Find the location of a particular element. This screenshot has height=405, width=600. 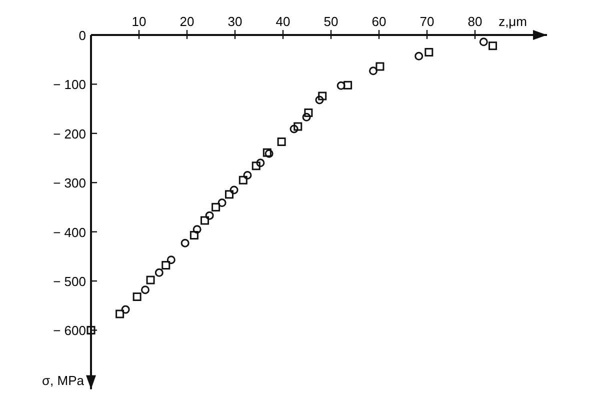

y-axis-title: σ, MPa is located at coordinates (63, 380).